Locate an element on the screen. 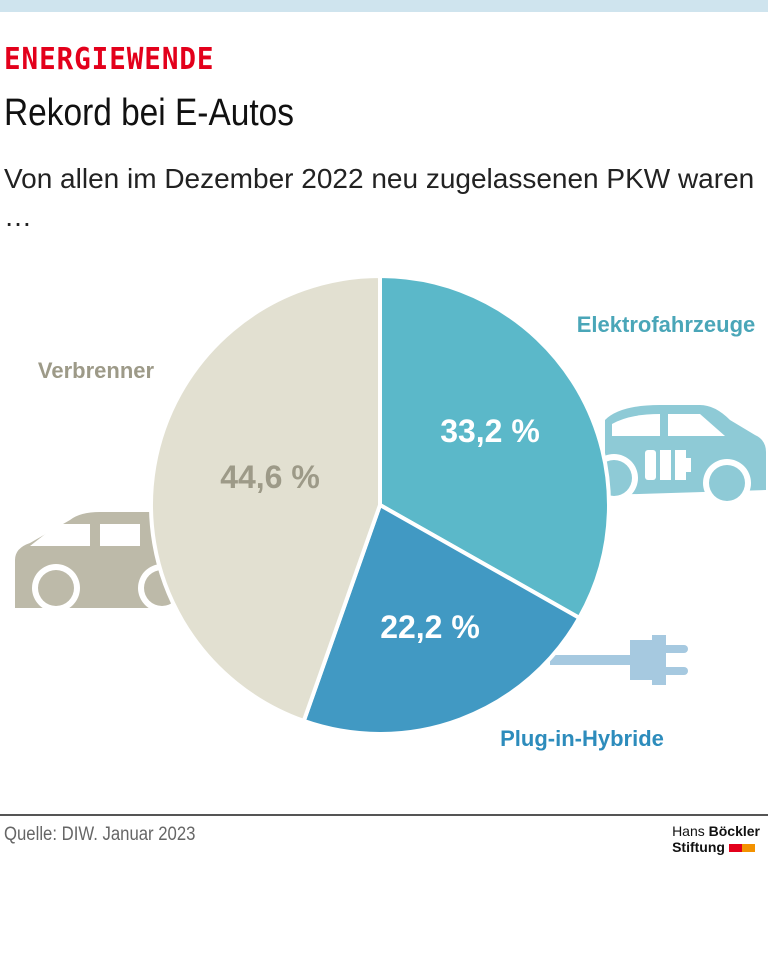  plug-icon is located at coordinates (619, 660).